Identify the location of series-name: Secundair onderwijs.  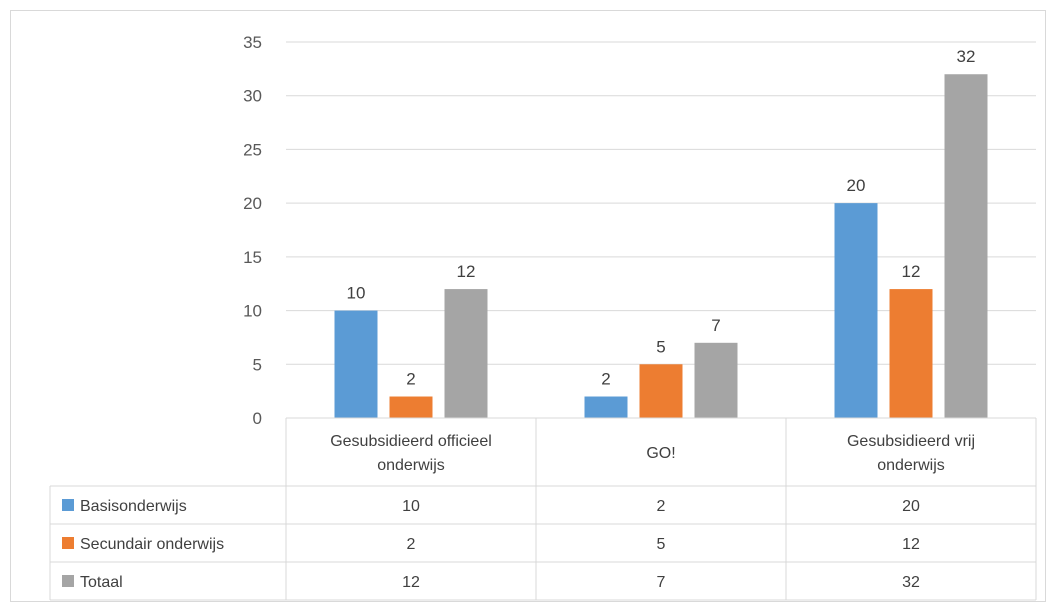
(152, 544).